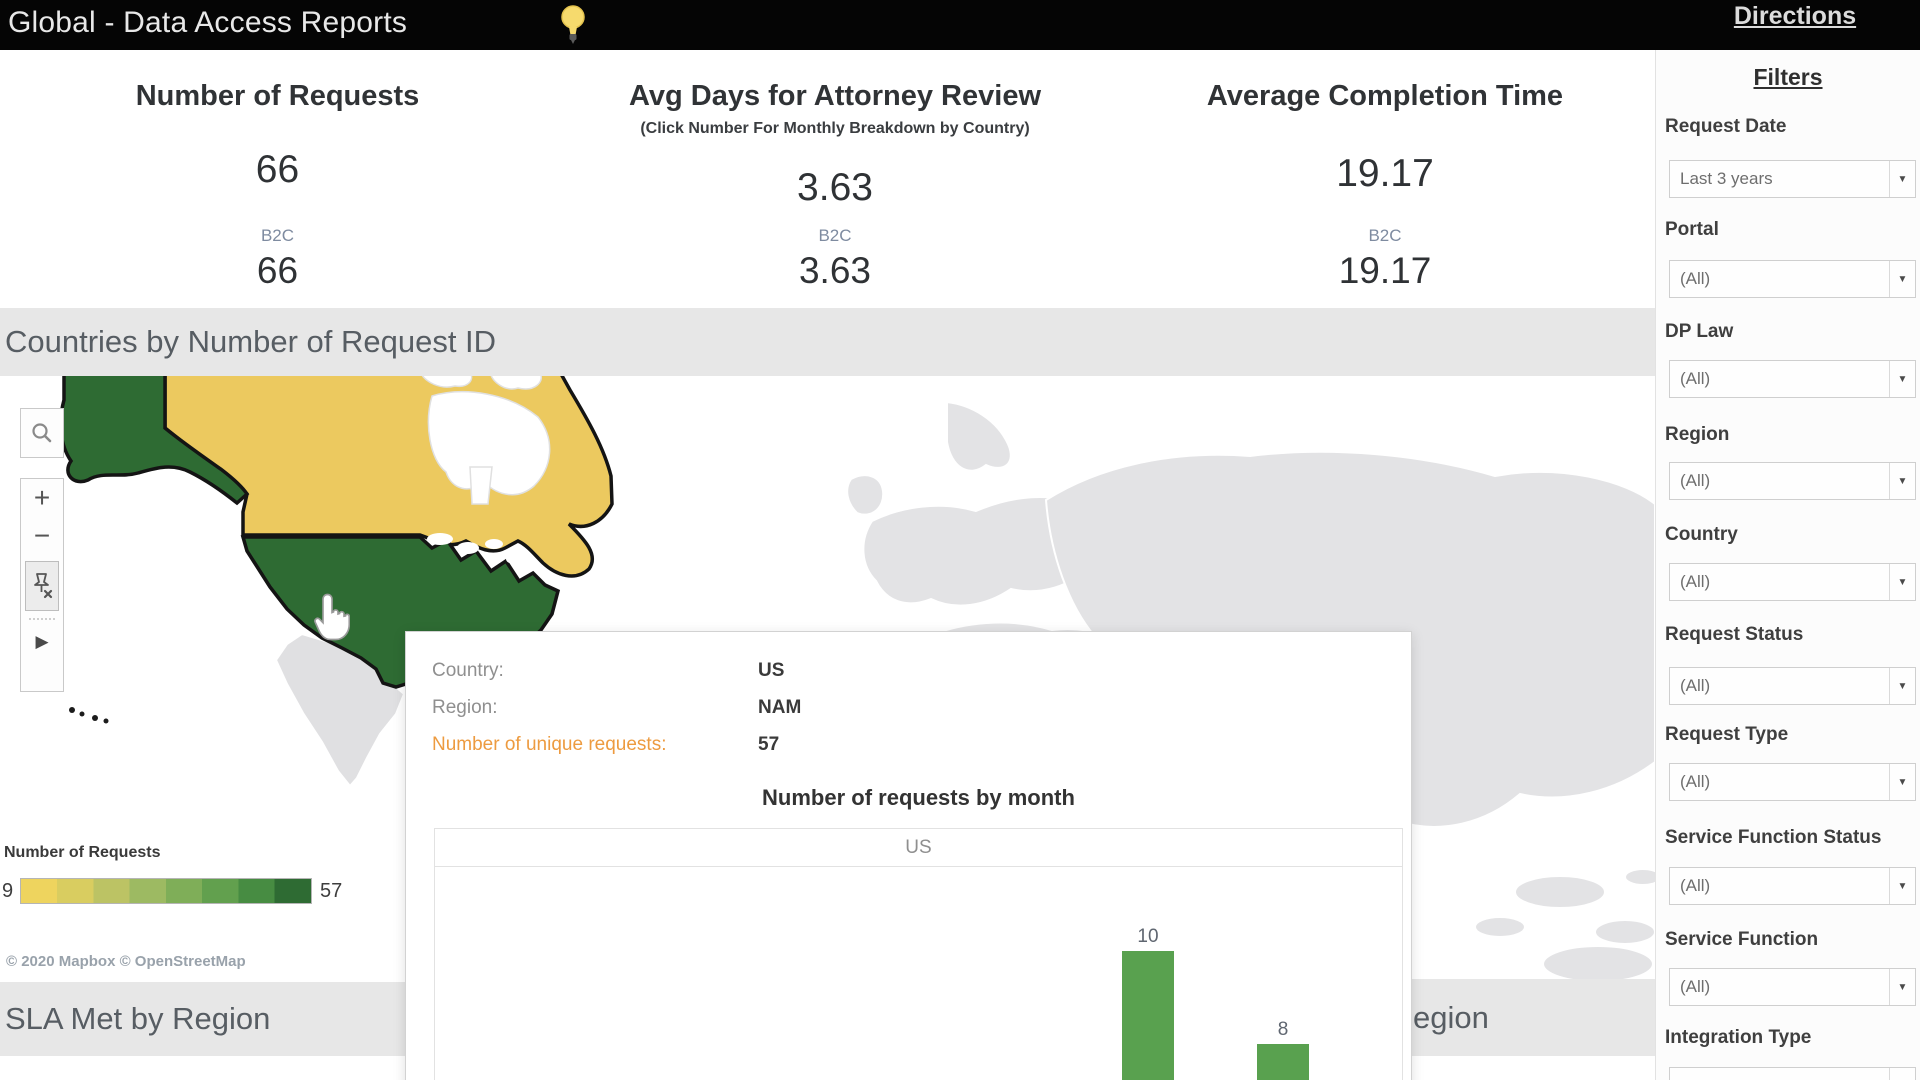 The width and height of the screenshot is (1920, 1080). What do you see at coordinates (835, 187) in the screenshot?
I see `kpi-value: 3.63` at bounding box center [835, 187].